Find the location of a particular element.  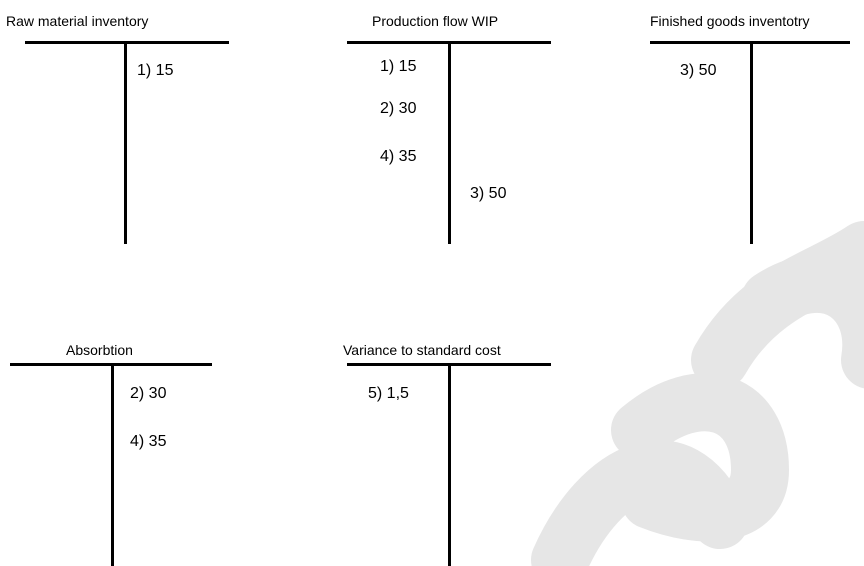

debit-entry: 4) 35 is located at coordinates (398, 156).